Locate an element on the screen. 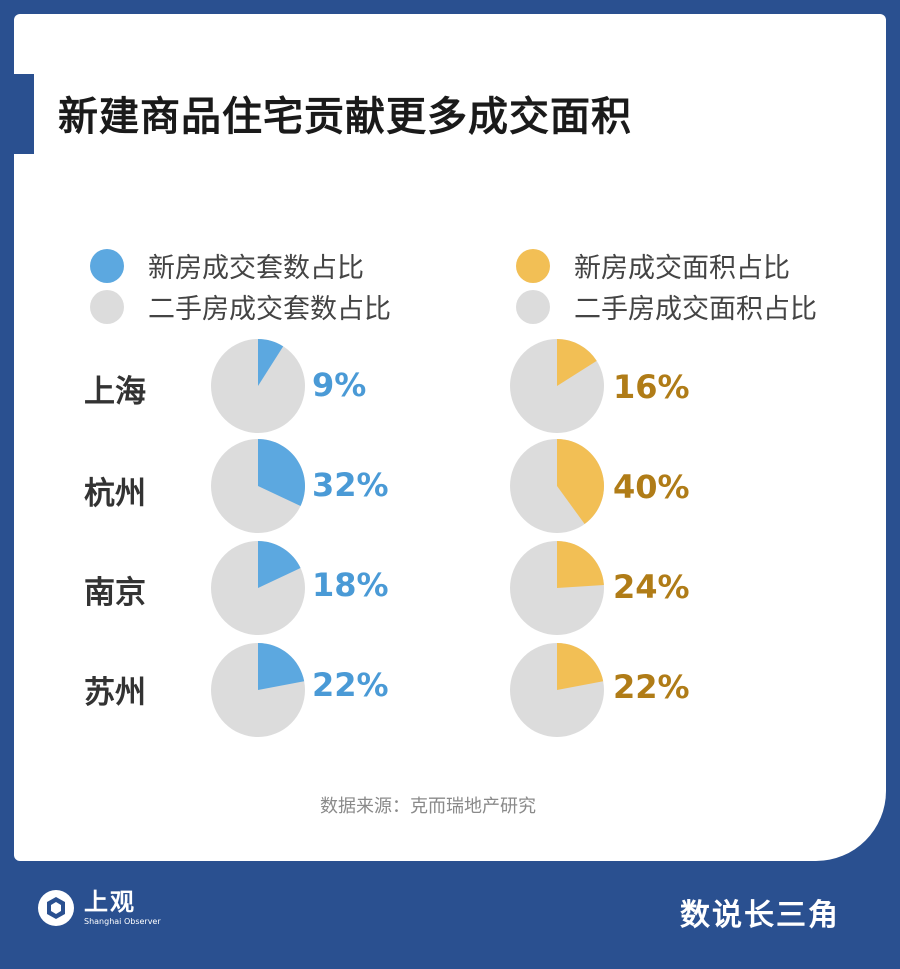  pct-units-hangzhou: 32% is located at coordinates (350, 485).